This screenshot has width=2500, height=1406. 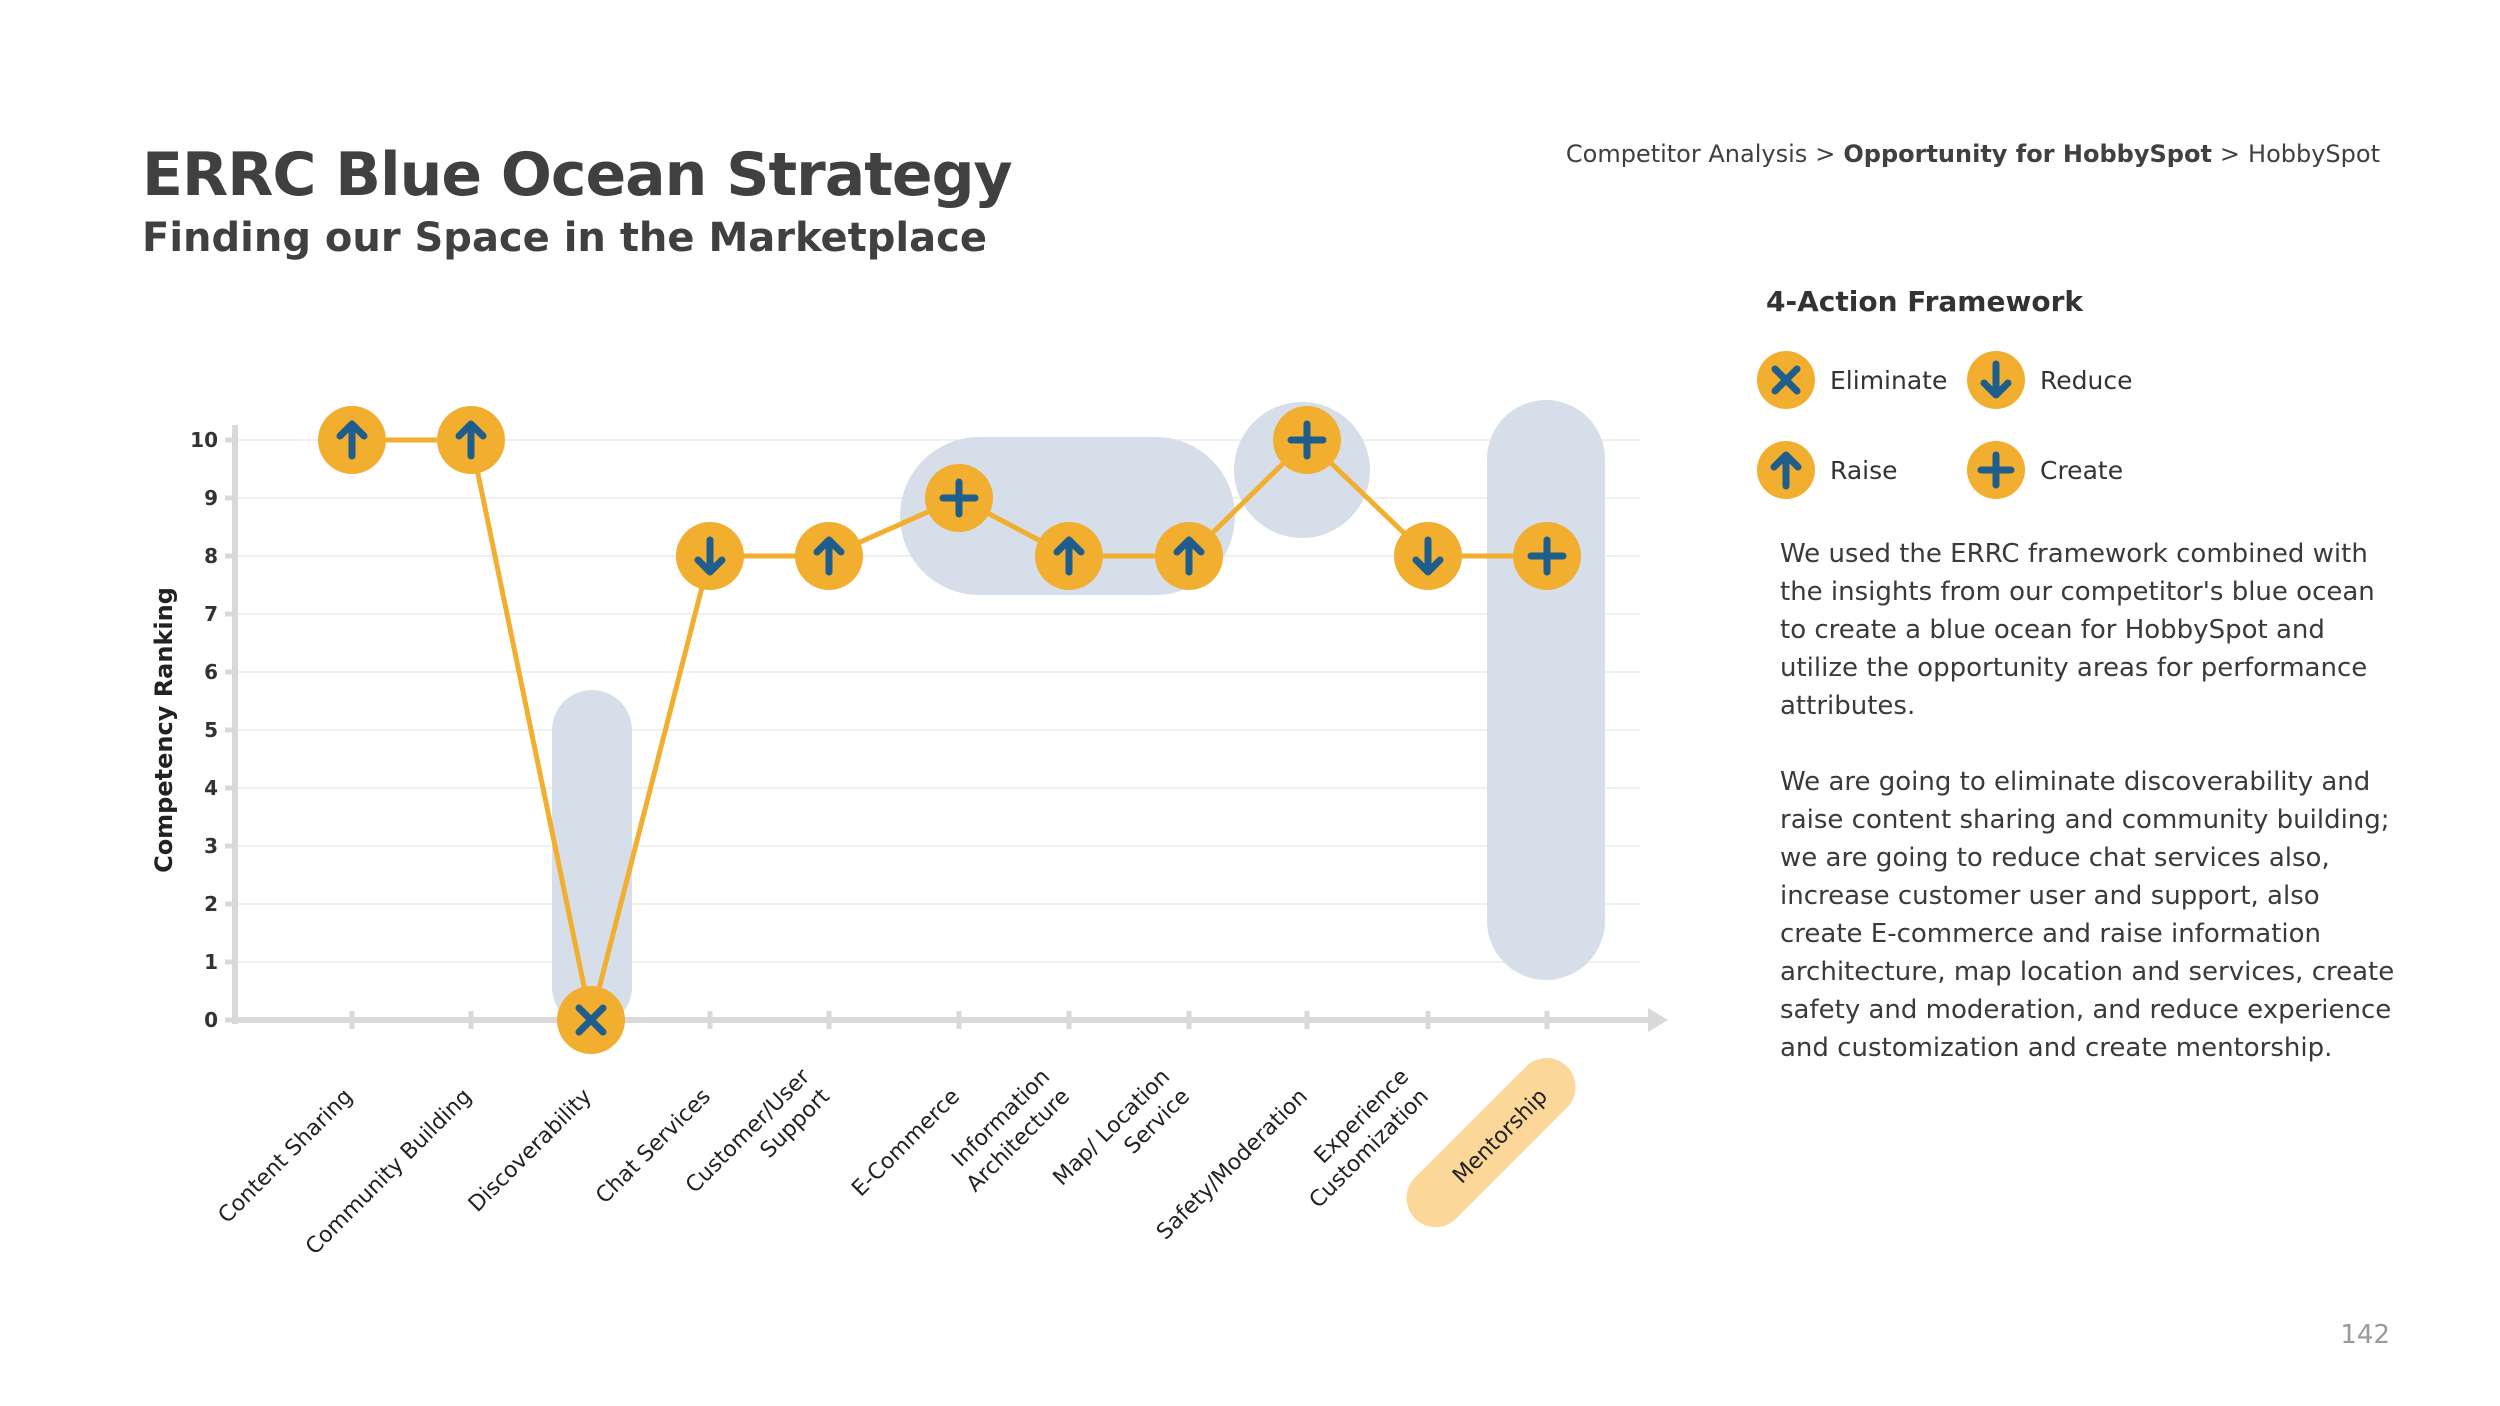 I want to click on legend-item-eliminate: Eliminate, so click(x=1851, y=380).